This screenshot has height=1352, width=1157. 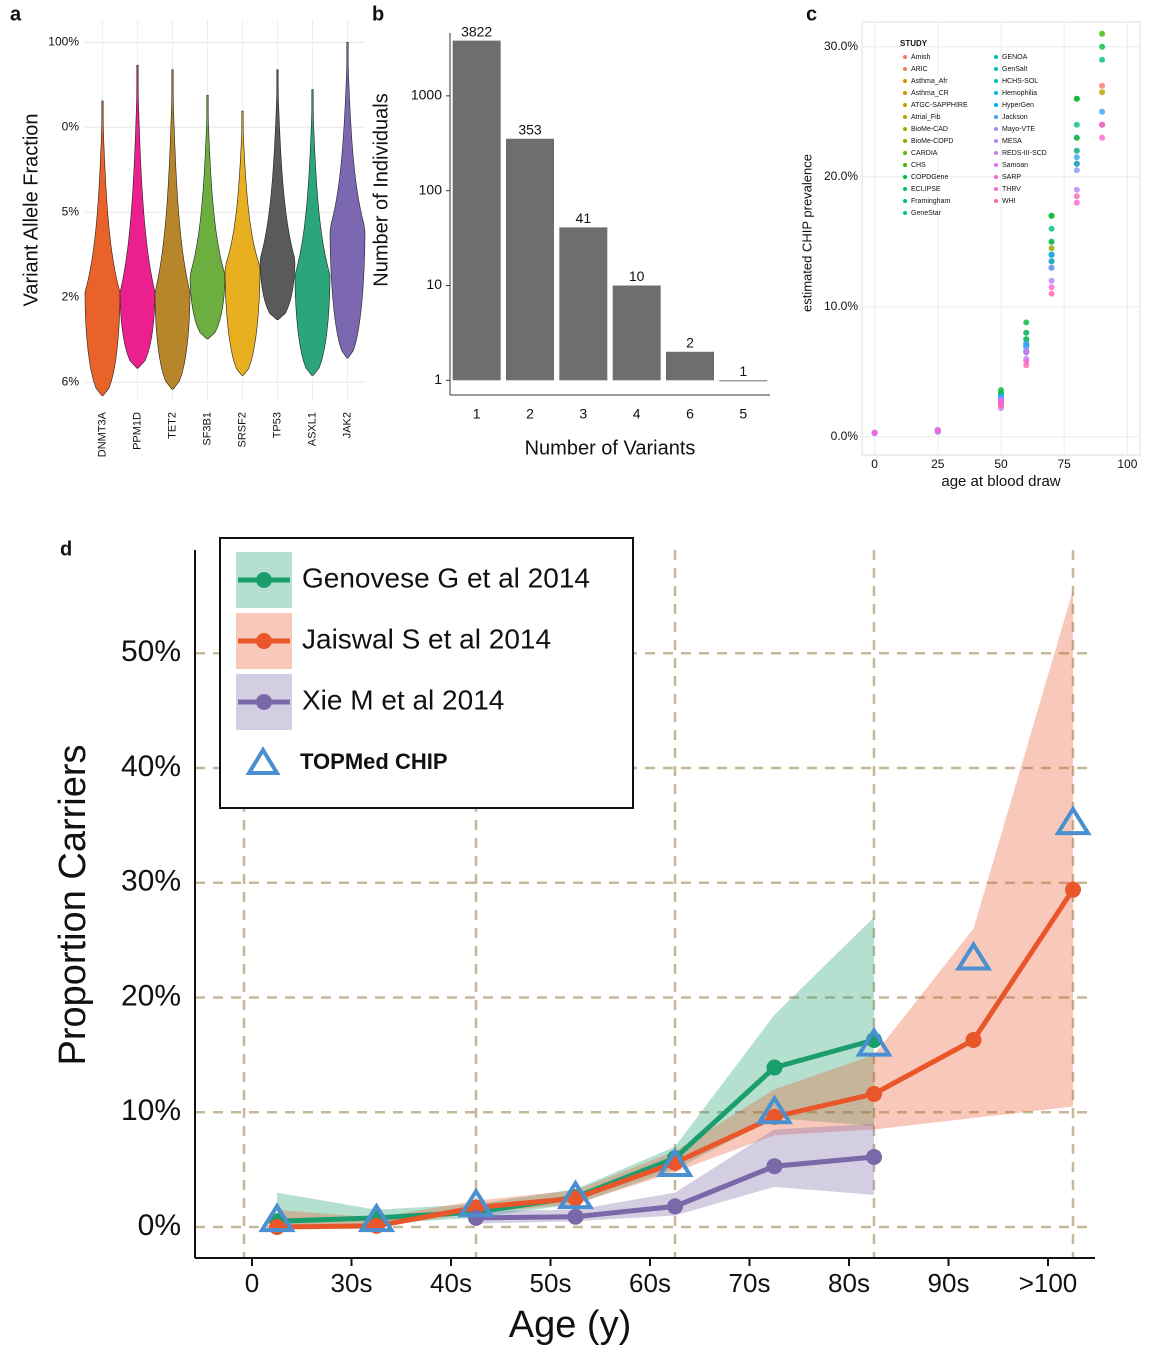 What do you see at coordinates (650, 1283) in the screenshot?
I see `x-tick-label: 60s` at bounding box center [650, 1283].